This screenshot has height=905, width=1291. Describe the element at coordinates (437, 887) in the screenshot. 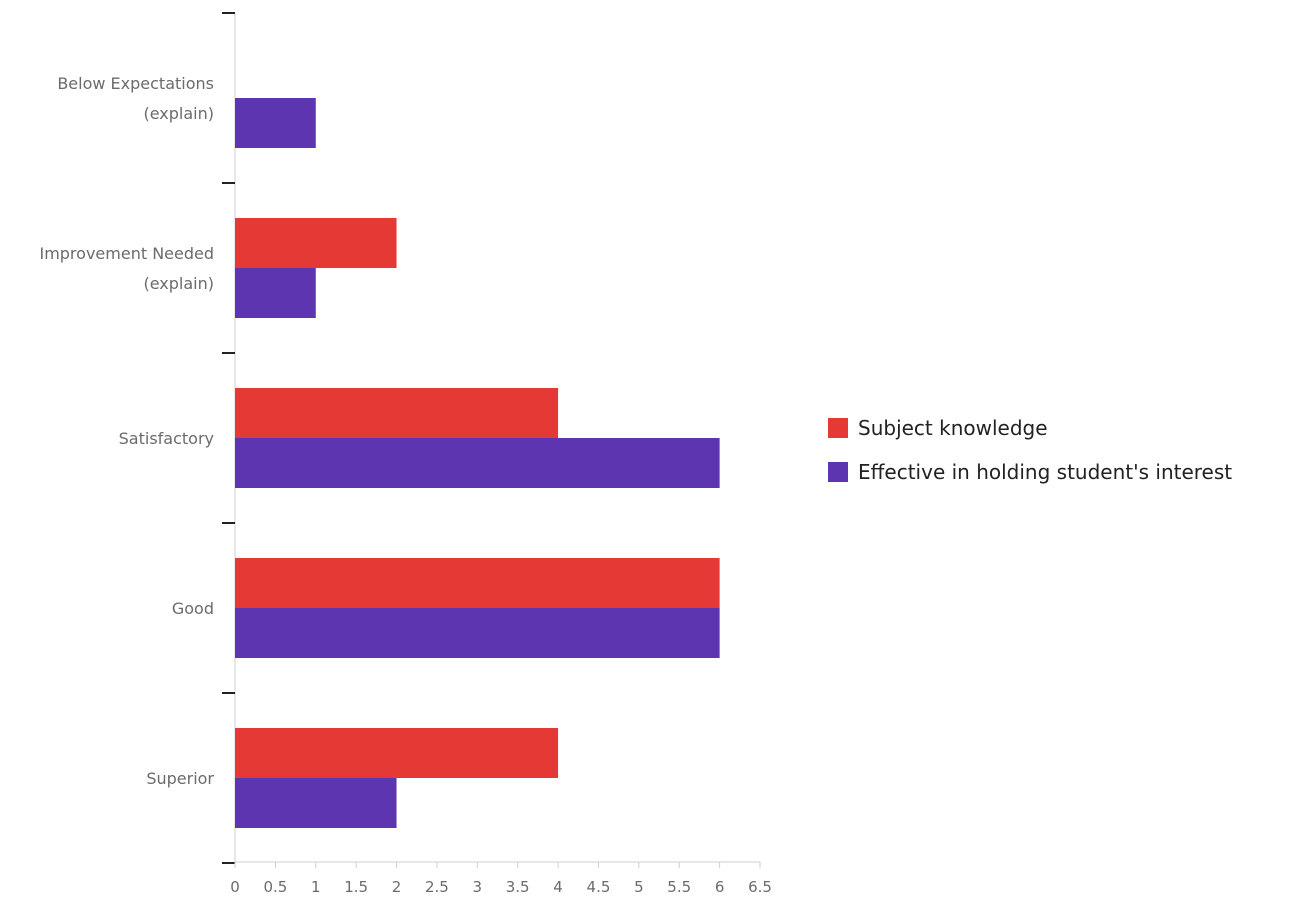

I see `x-tick-label: 2.5` at that location.